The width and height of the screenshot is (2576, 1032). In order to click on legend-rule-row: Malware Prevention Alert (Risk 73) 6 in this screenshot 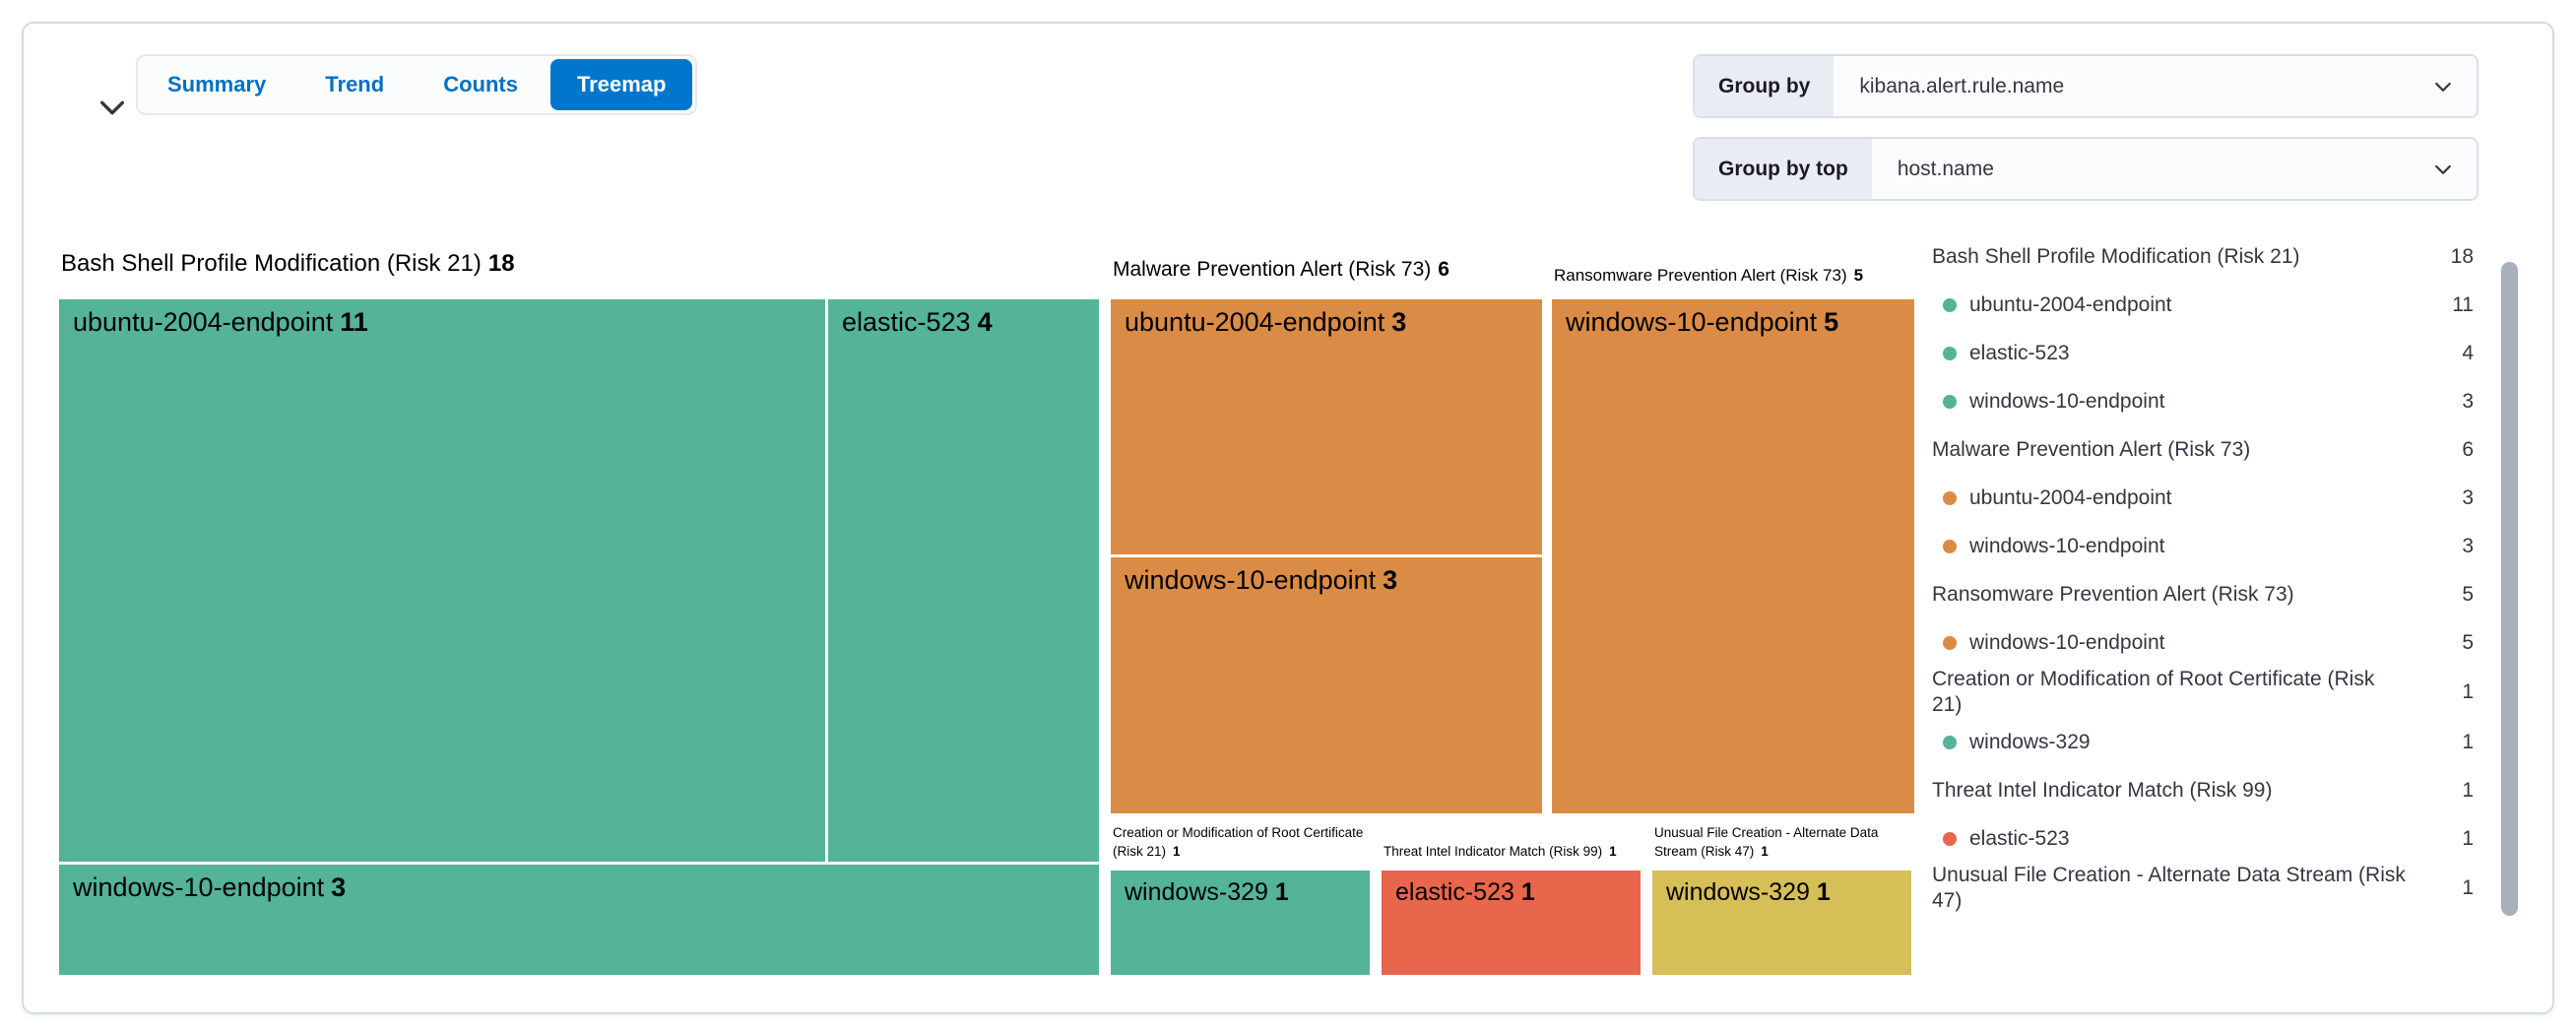, I will do `click(2203, 449)`.